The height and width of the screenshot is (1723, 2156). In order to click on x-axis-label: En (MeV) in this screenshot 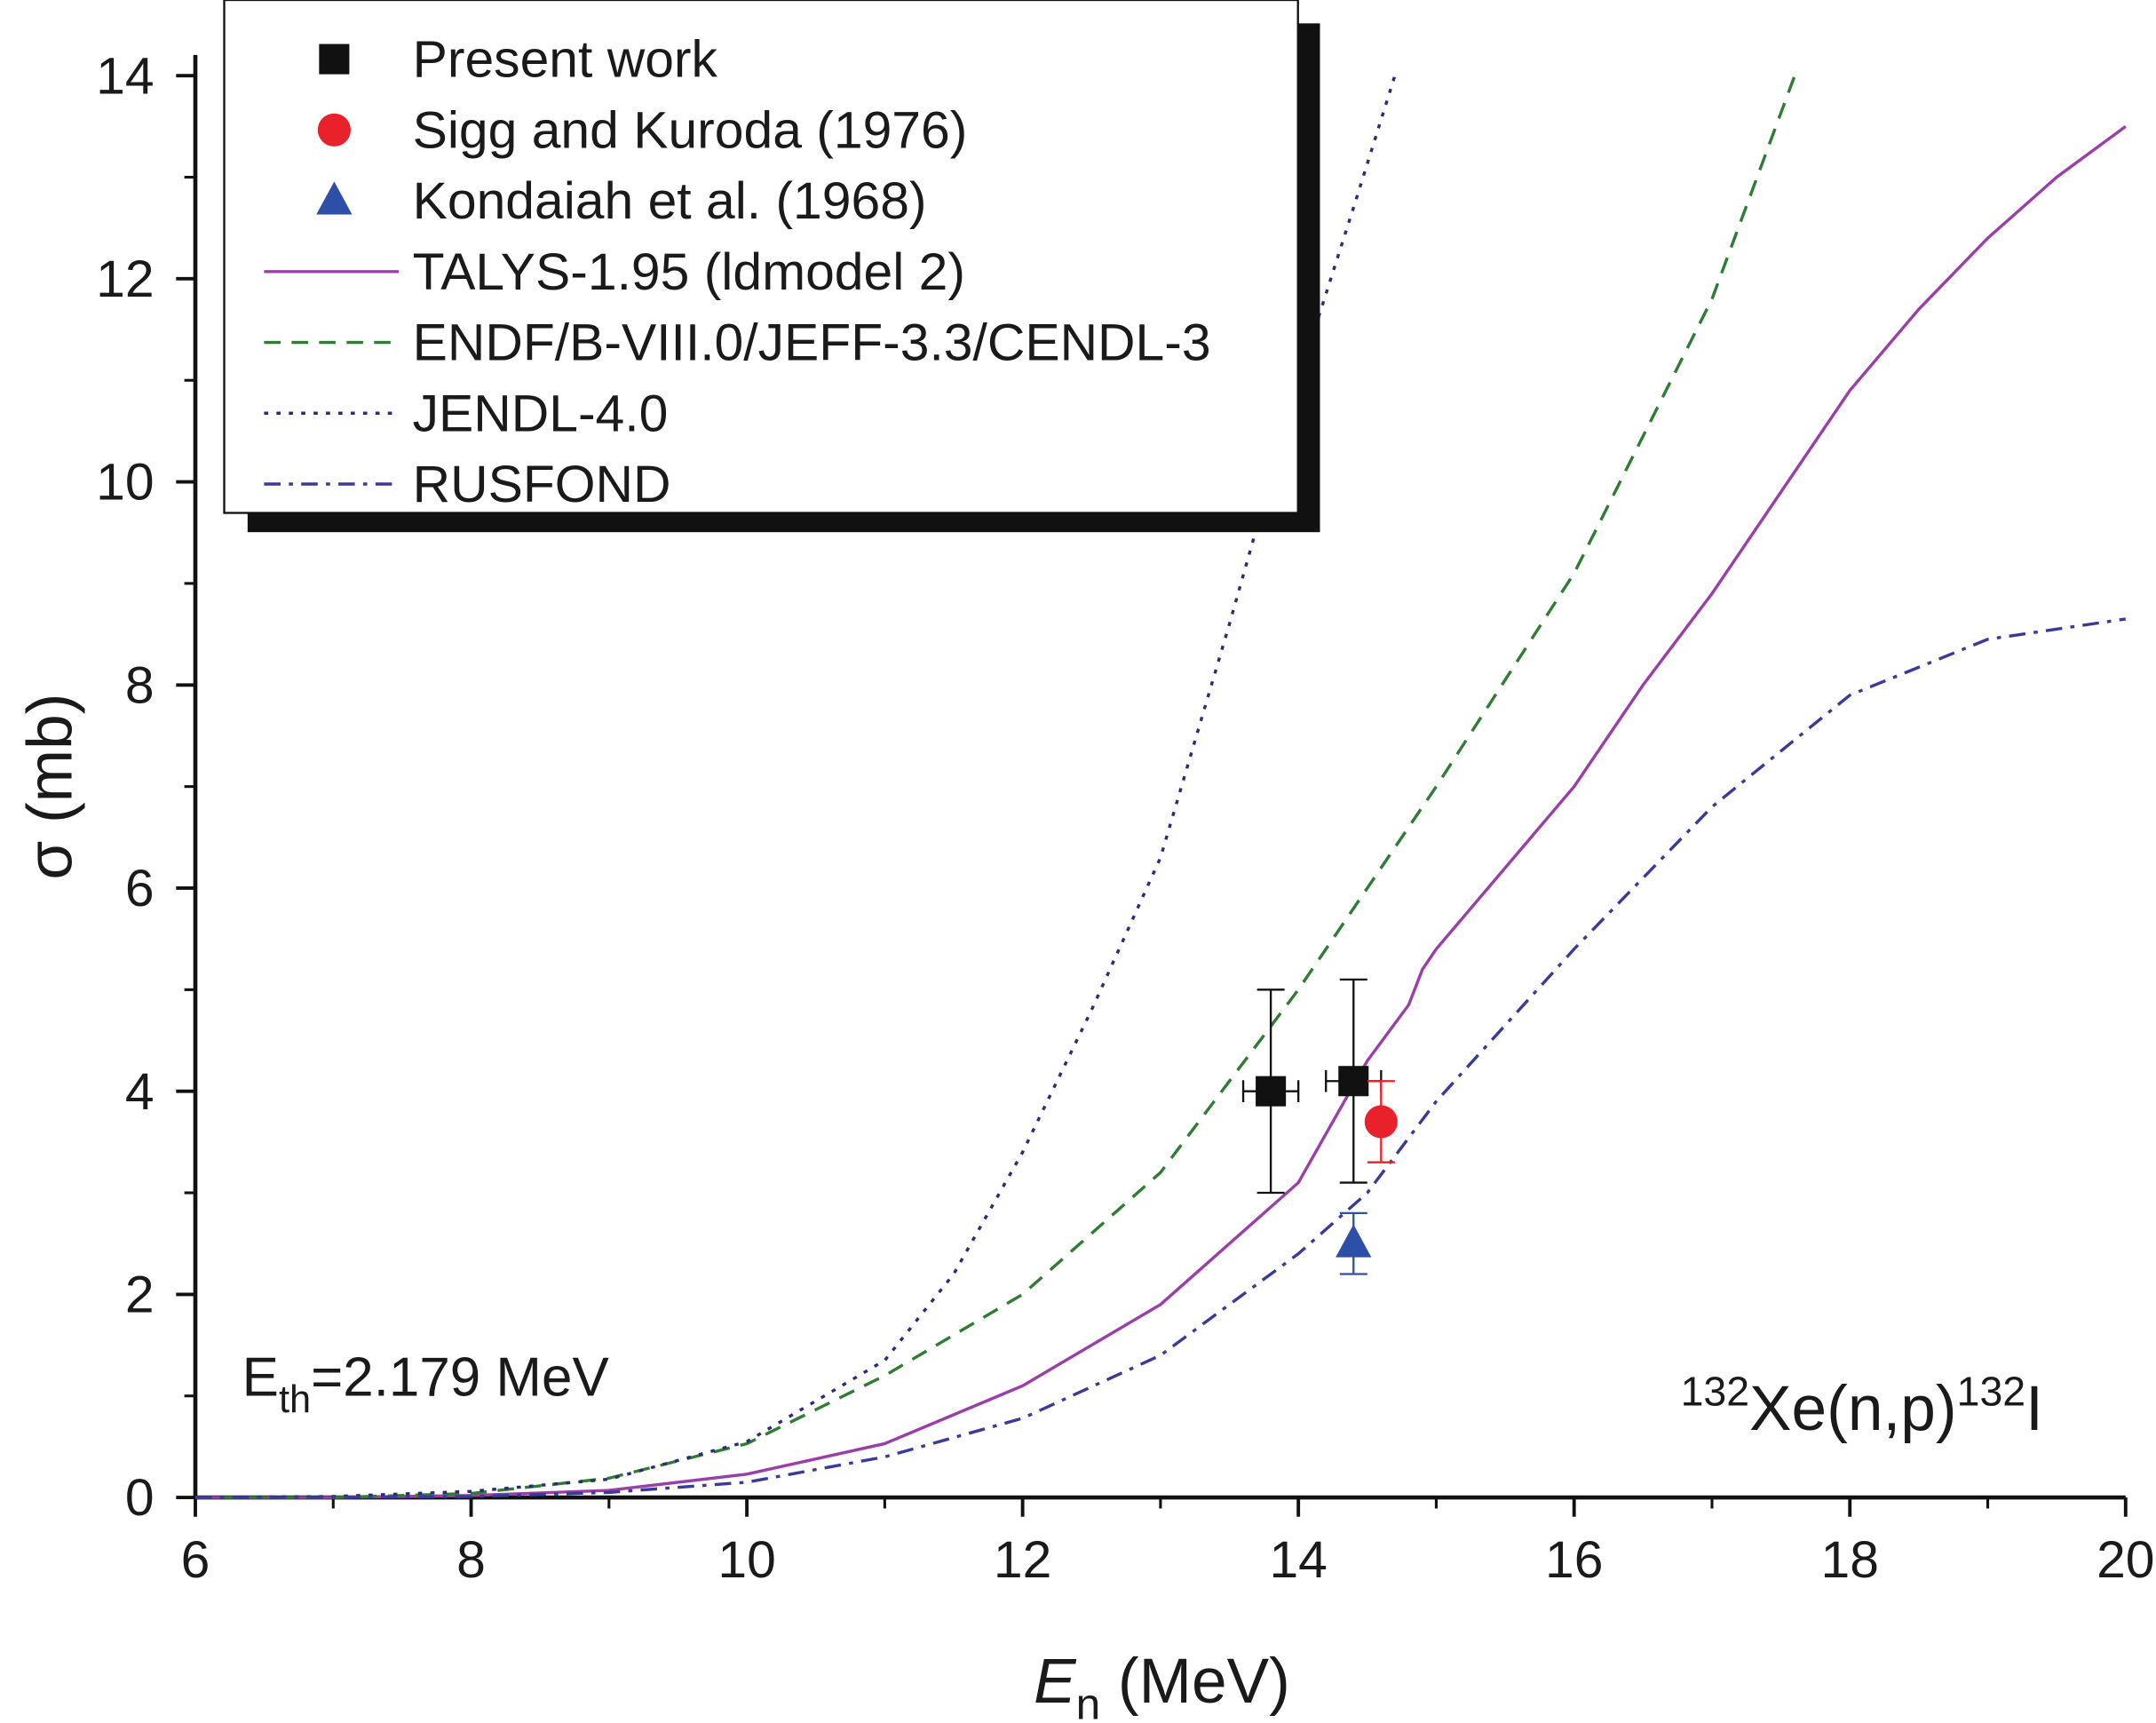, I will do `click(1162, 1685)`.